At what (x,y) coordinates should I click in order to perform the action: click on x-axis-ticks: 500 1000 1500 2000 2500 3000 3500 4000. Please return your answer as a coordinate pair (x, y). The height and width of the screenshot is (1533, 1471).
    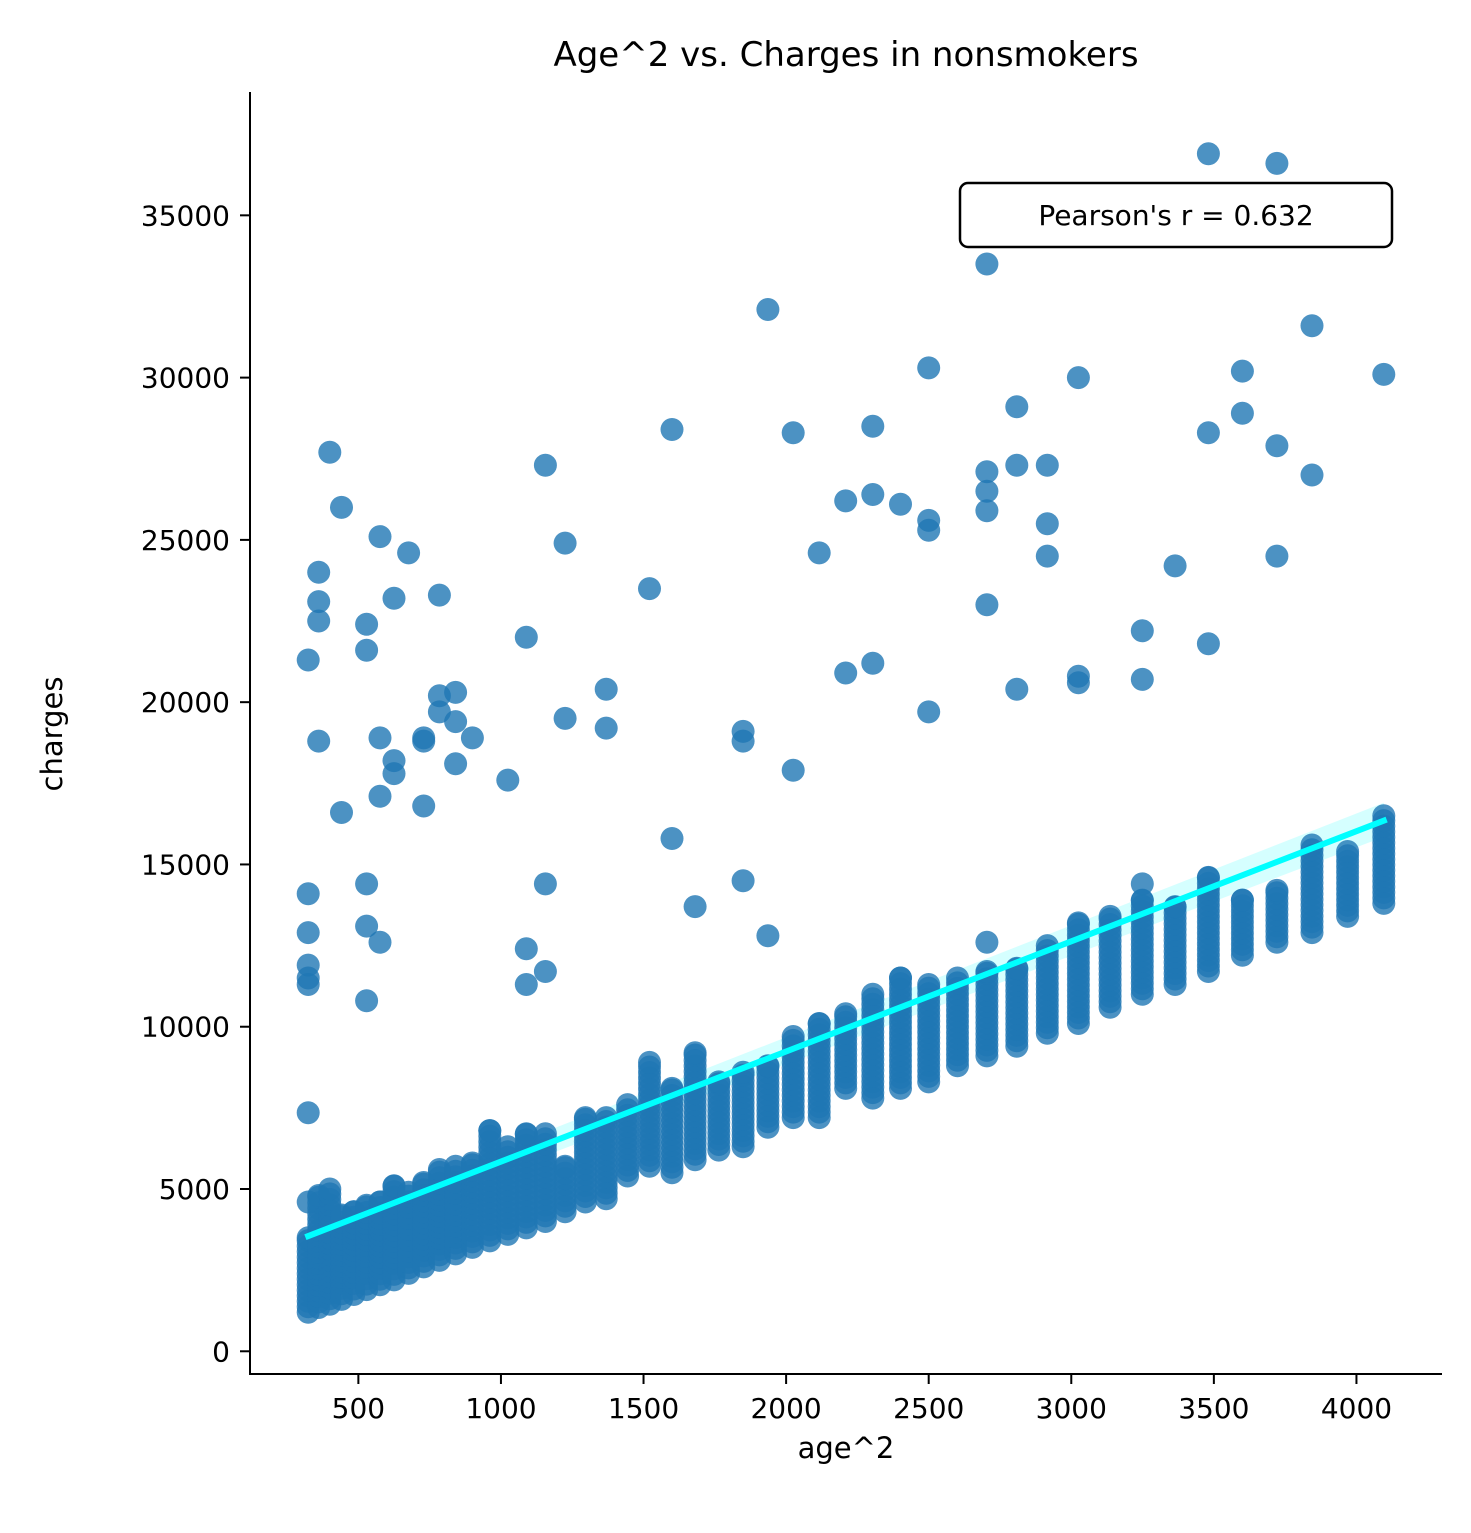
    Looking at the image, I should click on (862, 1399).